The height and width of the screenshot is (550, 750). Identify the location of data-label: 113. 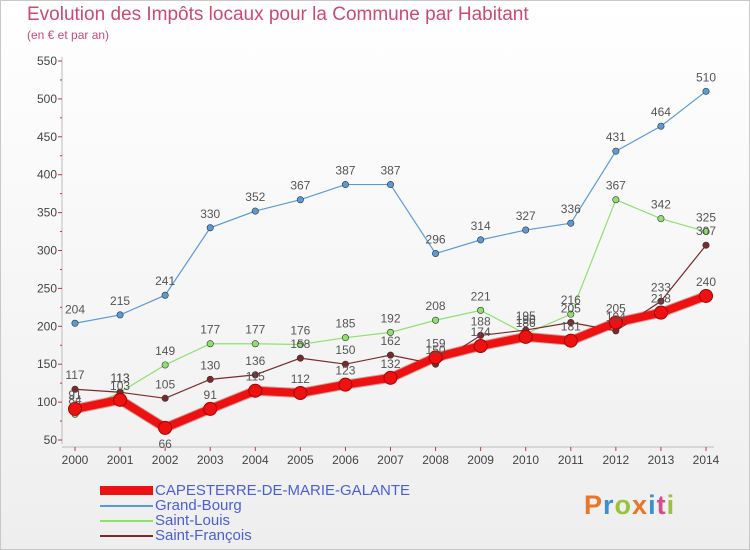
(120, 378).